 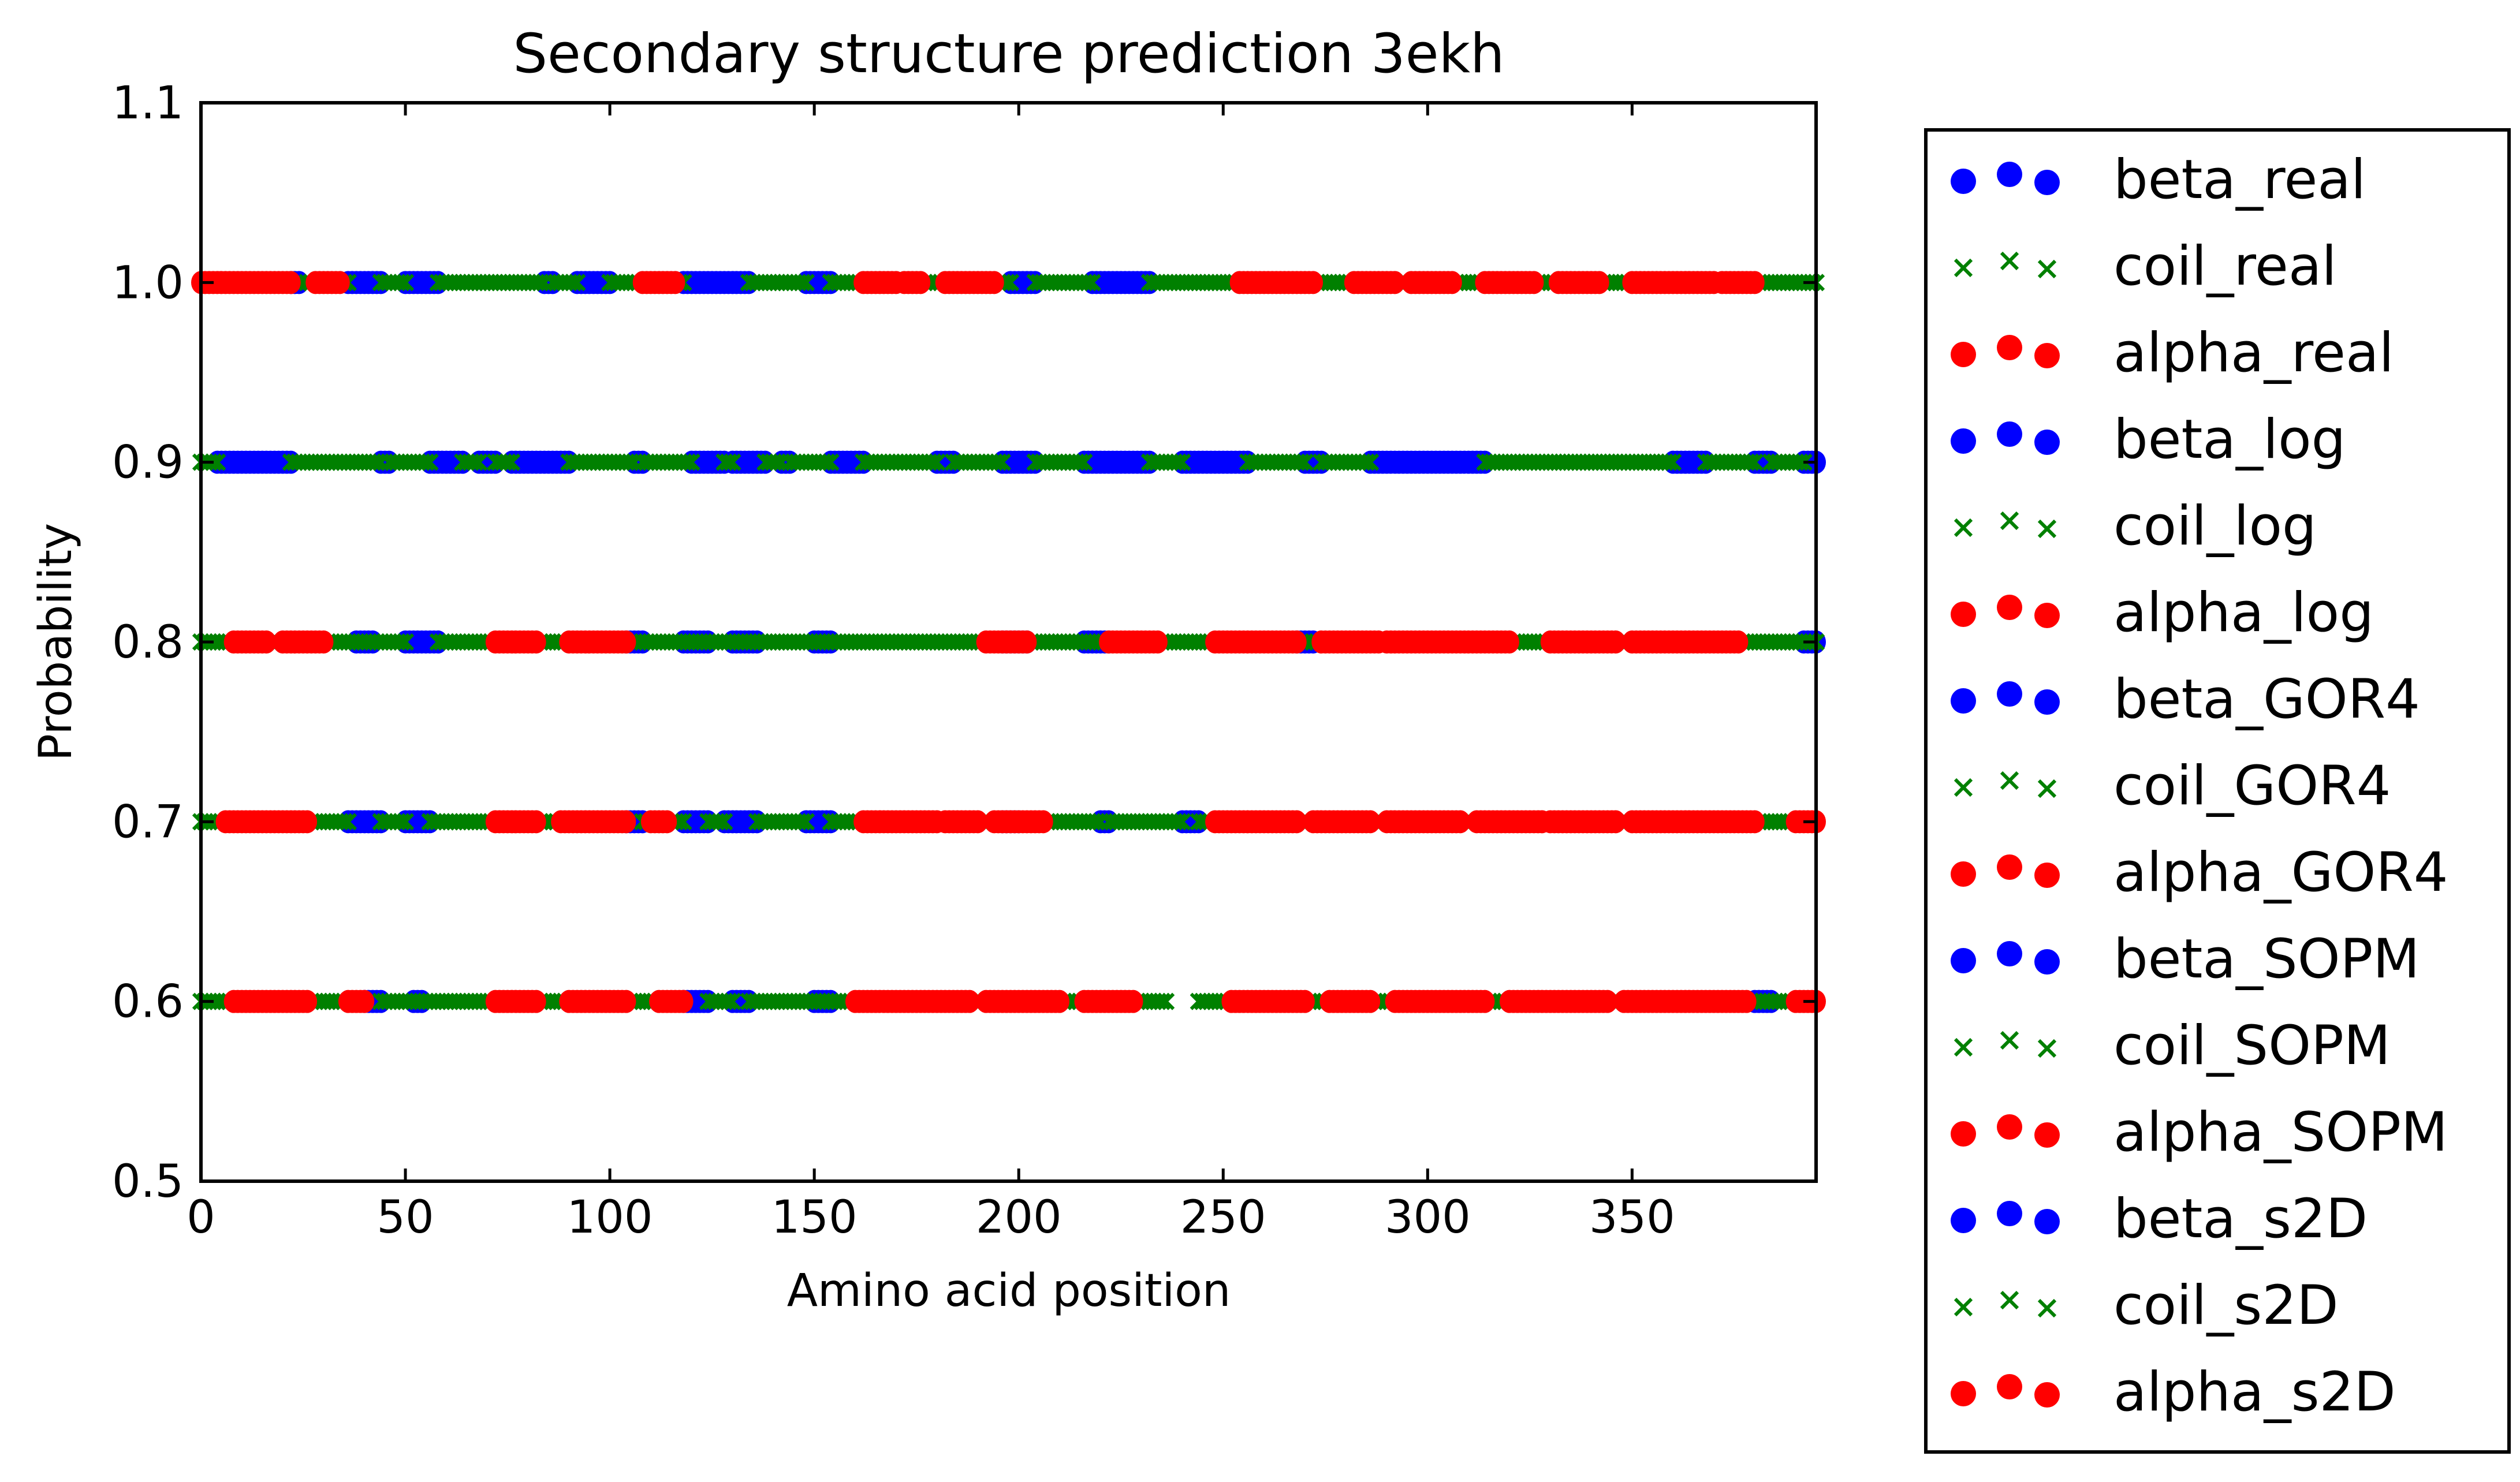 I want to click on legend-entry: coil_SOPM, so click(x=2172, y=1045).